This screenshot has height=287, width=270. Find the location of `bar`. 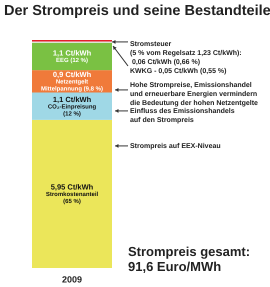

bar is located at coordinates (72, 56).